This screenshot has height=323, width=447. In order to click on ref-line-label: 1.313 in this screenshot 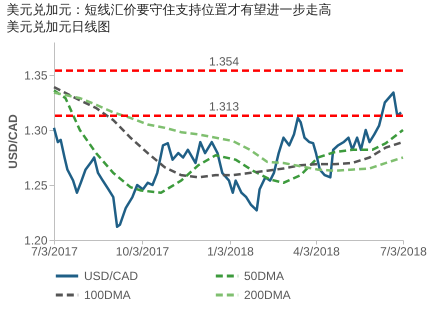, I will do `click(224, 107)`.